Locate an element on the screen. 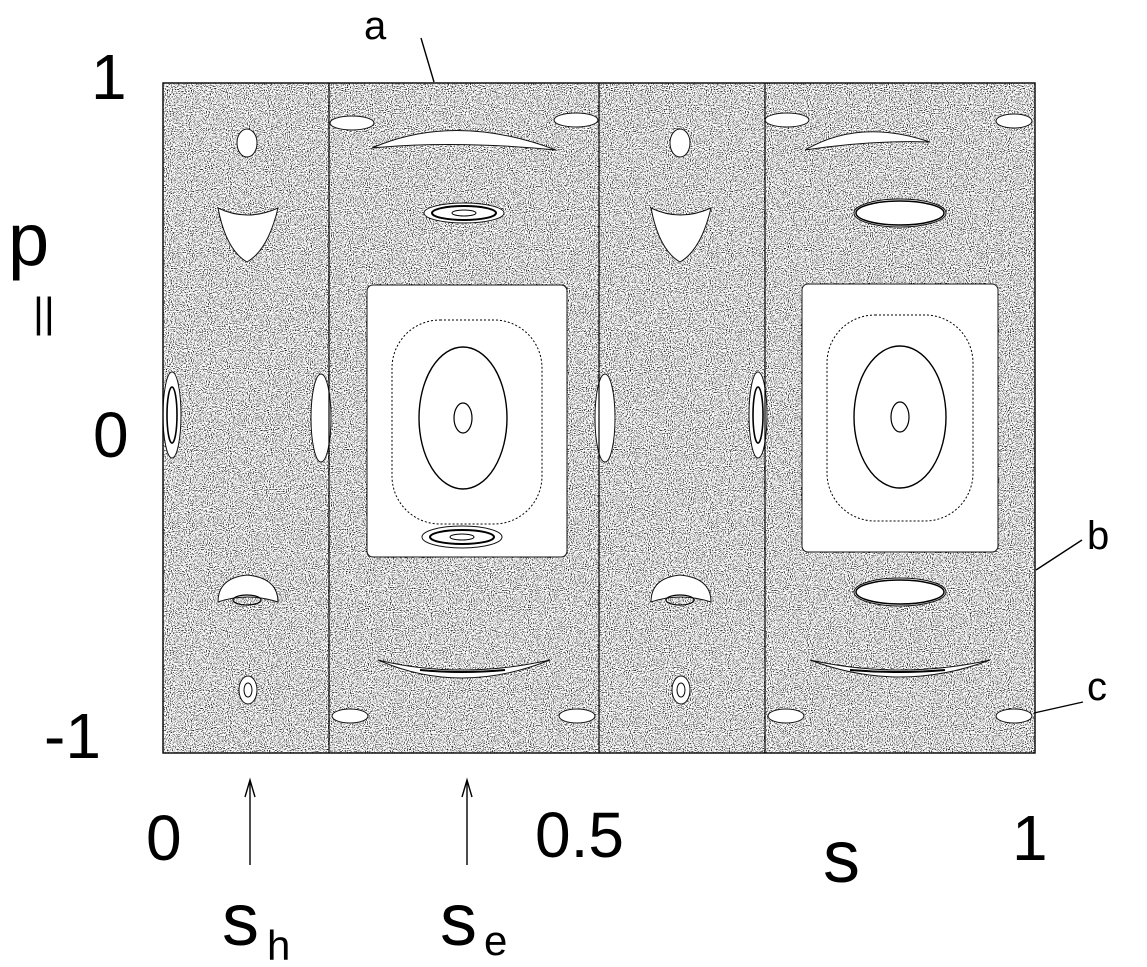  bottom-arc-island-left is located at coordinates (464, 669).